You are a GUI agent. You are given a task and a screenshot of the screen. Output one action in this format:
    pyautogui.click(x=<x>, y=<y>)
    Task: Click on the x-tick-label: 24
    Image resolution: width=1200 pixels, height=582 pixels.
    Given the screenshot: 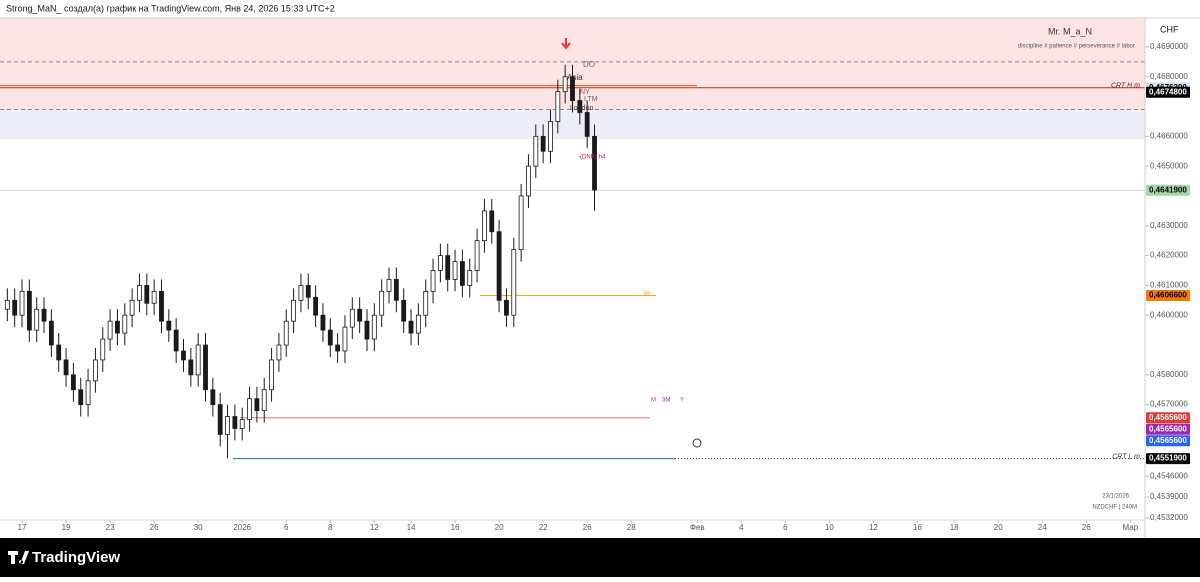 What is the action you would take?
    pyautogui.click(x=1042, y=527)
    